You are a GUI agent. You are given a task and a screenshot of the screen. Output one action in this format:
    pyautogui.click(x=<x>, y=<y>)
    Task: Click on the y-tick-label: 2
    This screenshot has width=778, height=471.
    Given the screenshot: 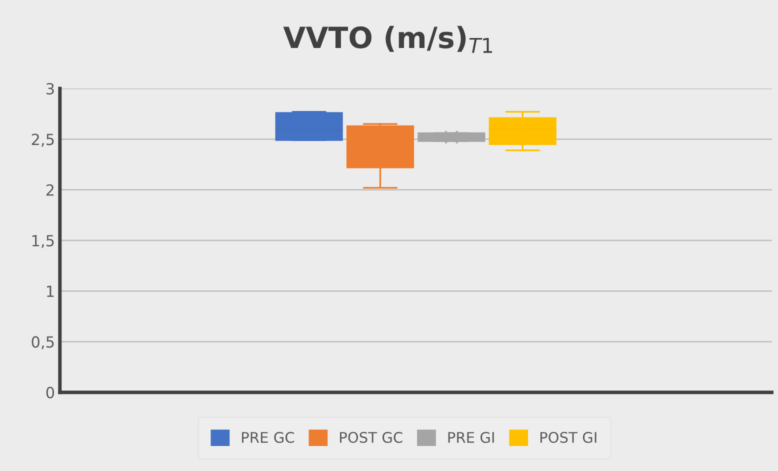 What is the action you would take?
    pyautogui.click(x=50, y=190)
    